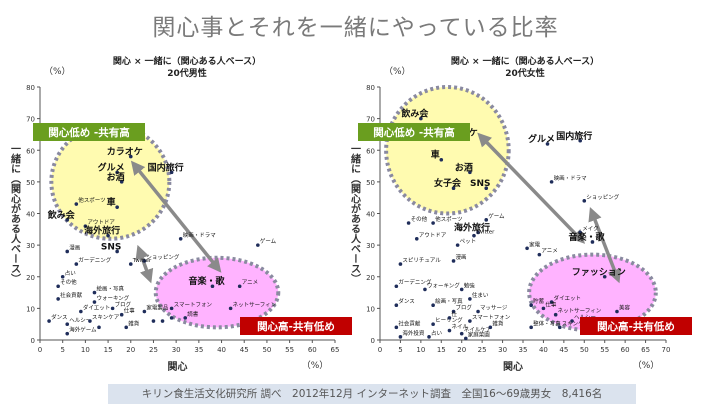 The width and height of the screenshot is (711, 420). I want to click on x-axis-label: 関心, so click(513, 367).